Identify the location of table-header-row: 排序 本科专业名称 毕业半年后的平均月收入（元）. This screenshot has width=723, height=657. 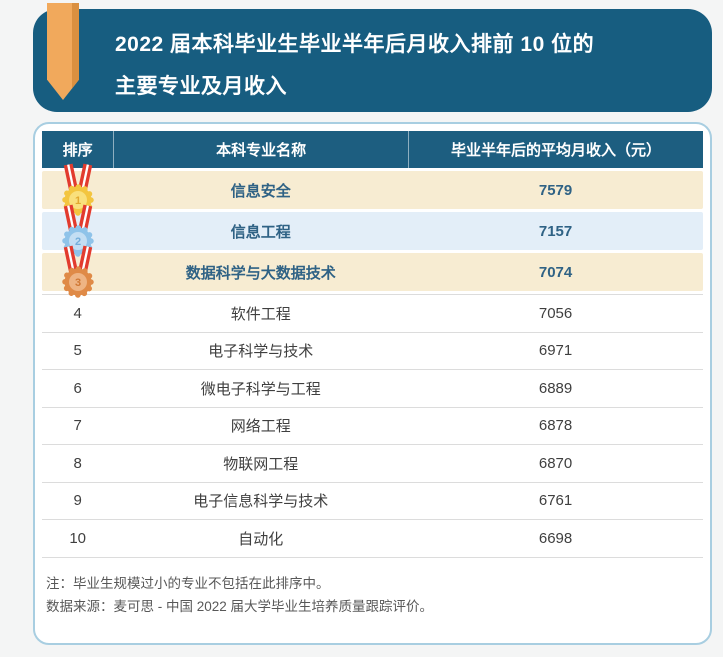
(372, 149).